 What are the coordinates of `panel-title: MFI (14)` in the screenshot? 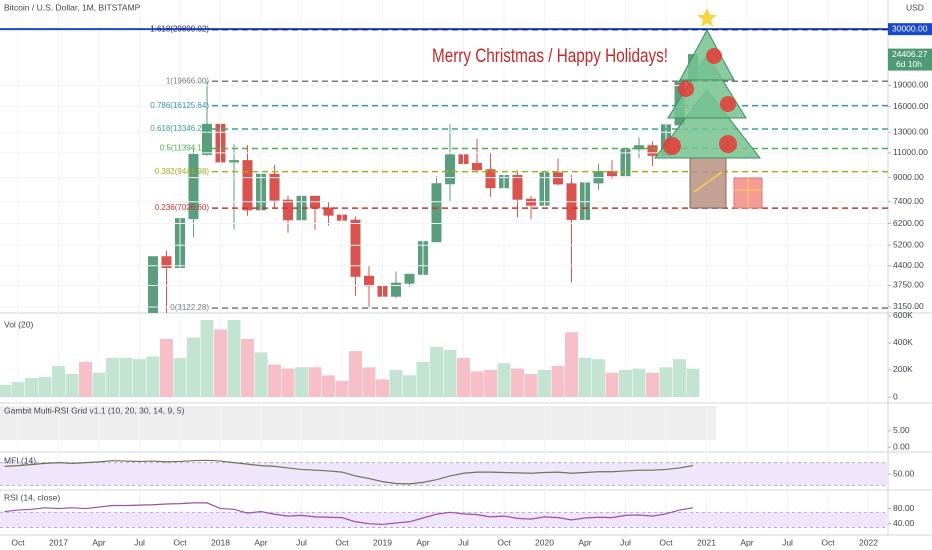 It's located at (20, 460).